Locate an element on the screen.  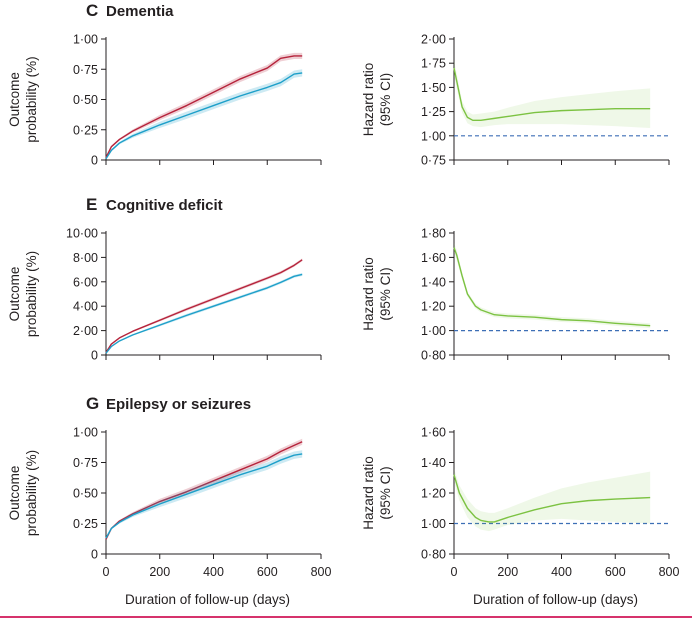
panel-letter-C: C is located at coordinates (92, 10).